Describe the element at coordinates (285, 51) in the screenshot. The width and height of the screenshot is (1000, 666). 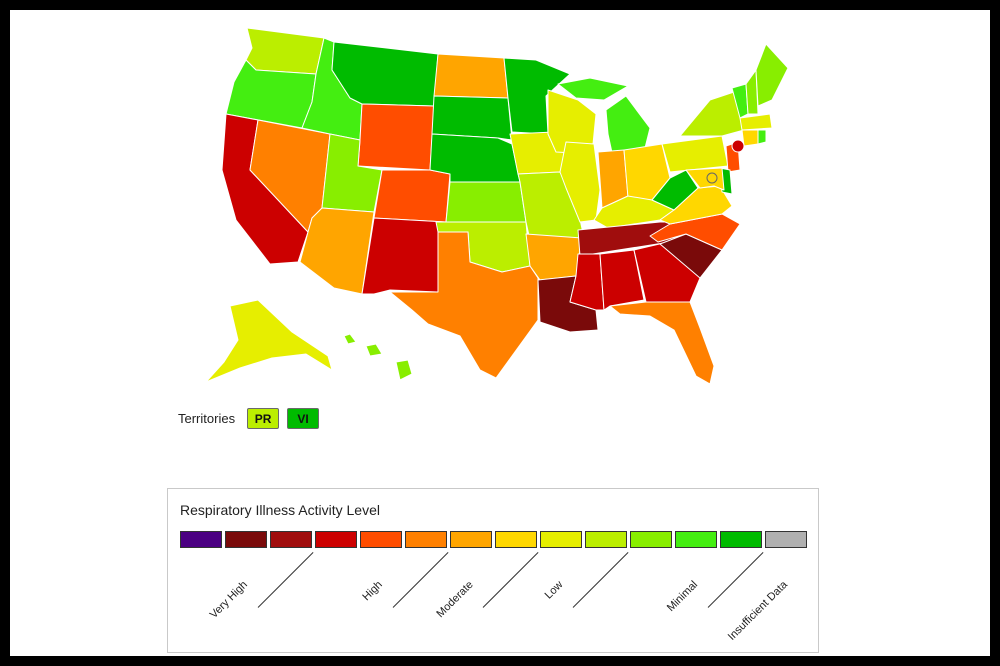
I see `state-WA` at that location.